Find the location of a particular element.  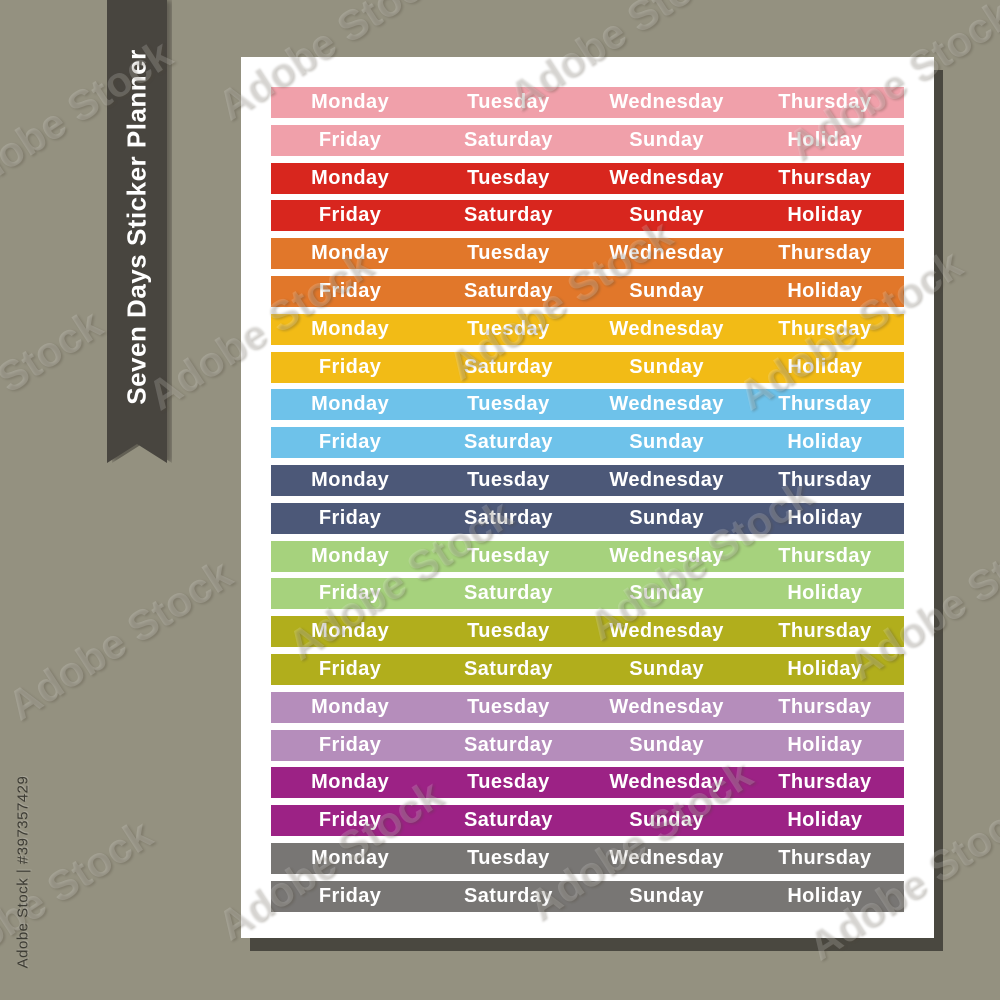

title-ribbon: Seven Days Sticker Planner is located at coordinates (137, 231).